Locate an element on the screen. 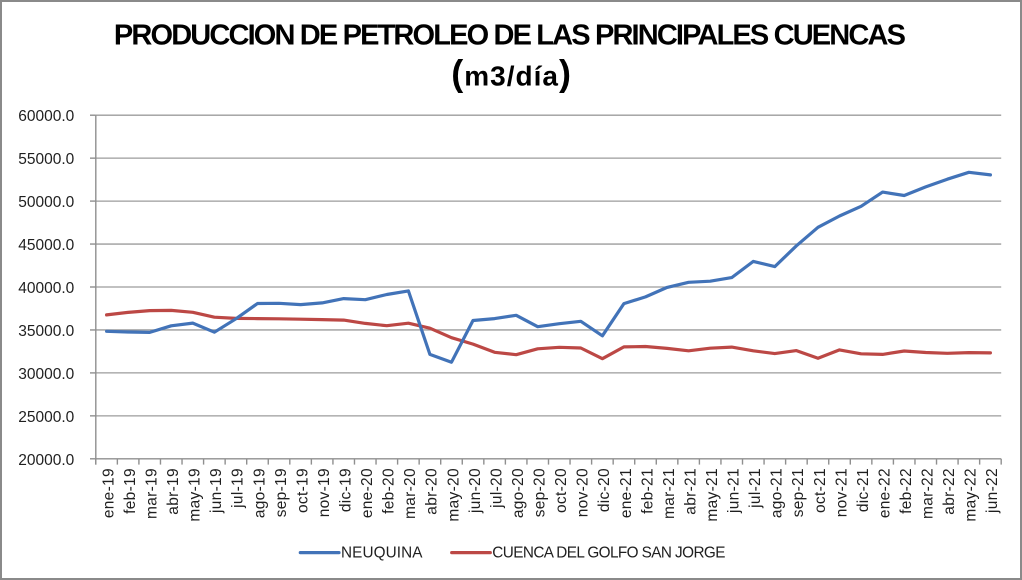 The image size is (1022, 580). svg-text: abr-22 is located at coordinates (949, 491).